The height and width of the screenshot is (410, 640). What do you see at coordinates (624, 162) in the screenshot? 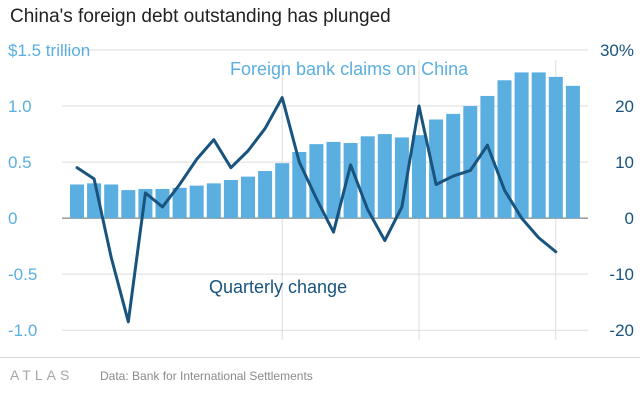
I see `right-tick-label: 10` at bounding box center [624, 162].